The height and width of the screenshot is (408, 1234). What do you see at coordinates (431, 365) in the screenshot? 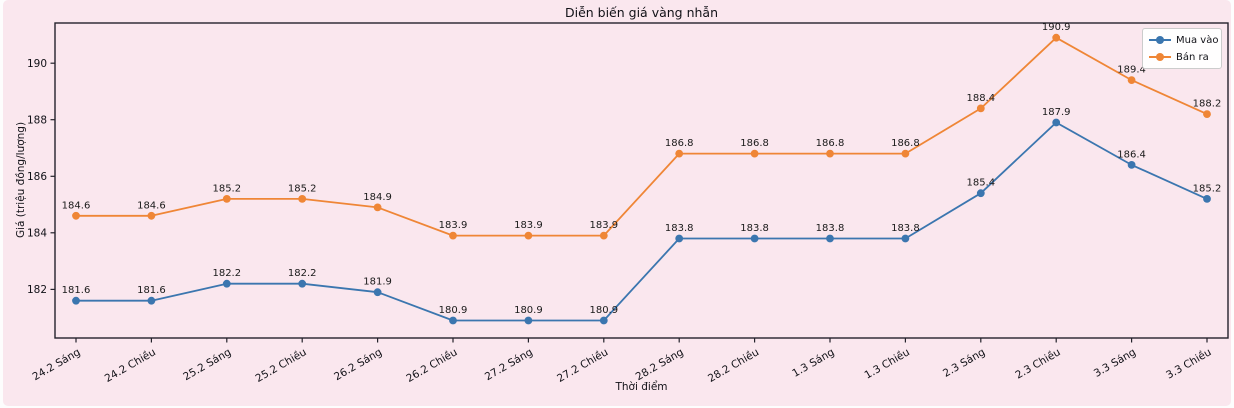
I see `x-tick-label: 26.2 Chiều` at bounding box center [431, 365].